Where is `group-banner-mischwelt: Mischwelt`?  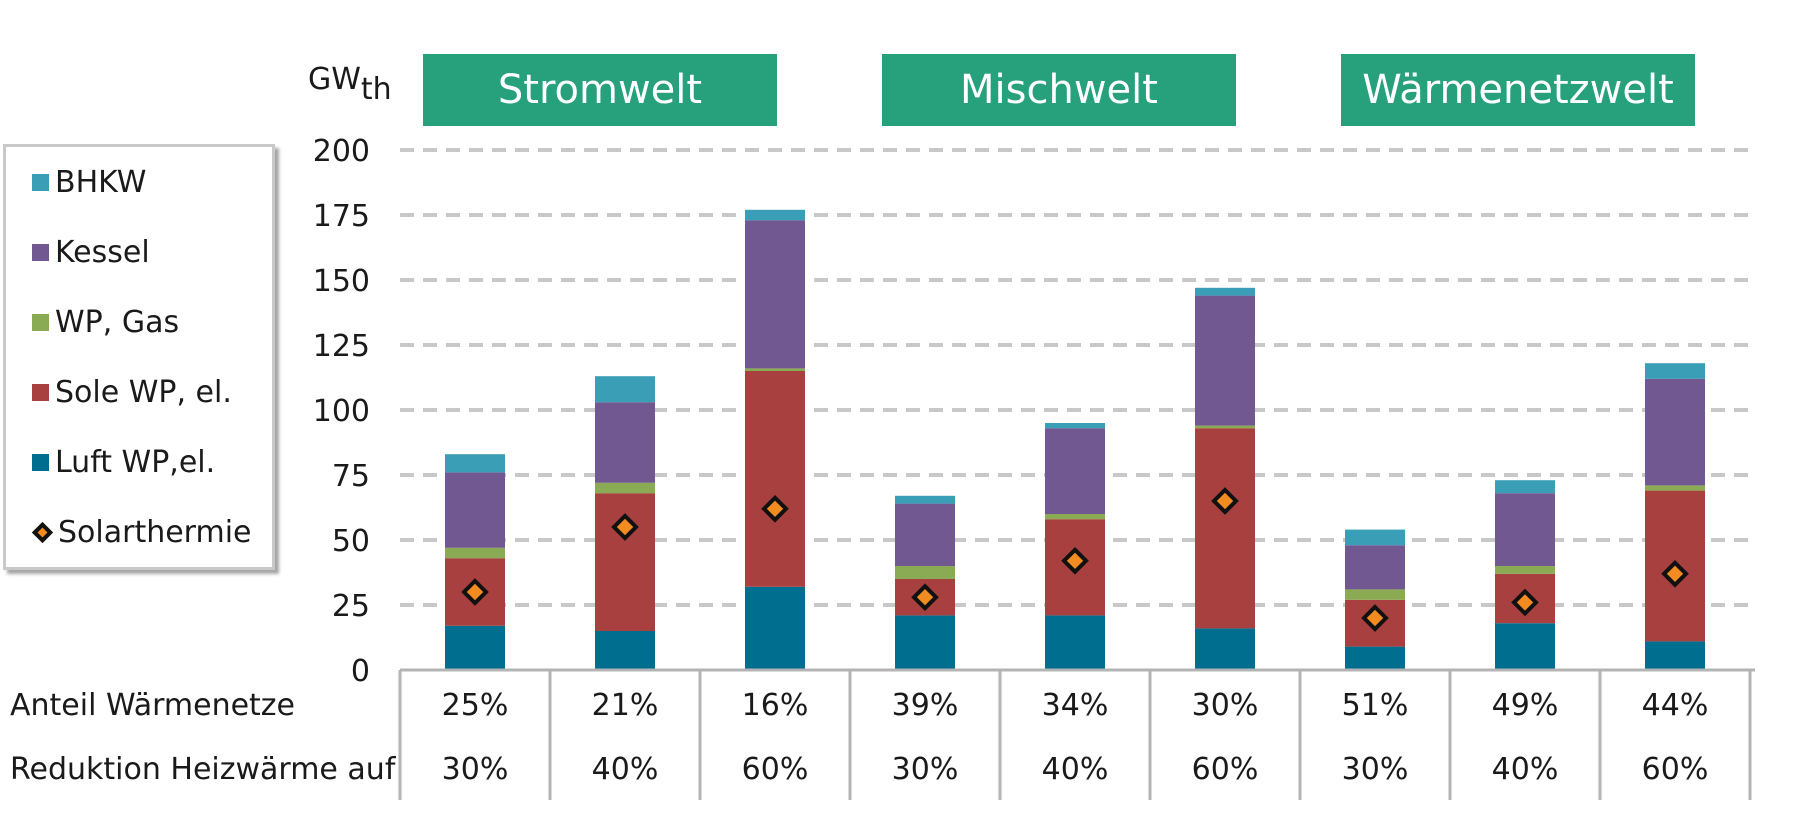
group-banner-mischwelt: Mischwelt is located at coordinates (1059, 90).